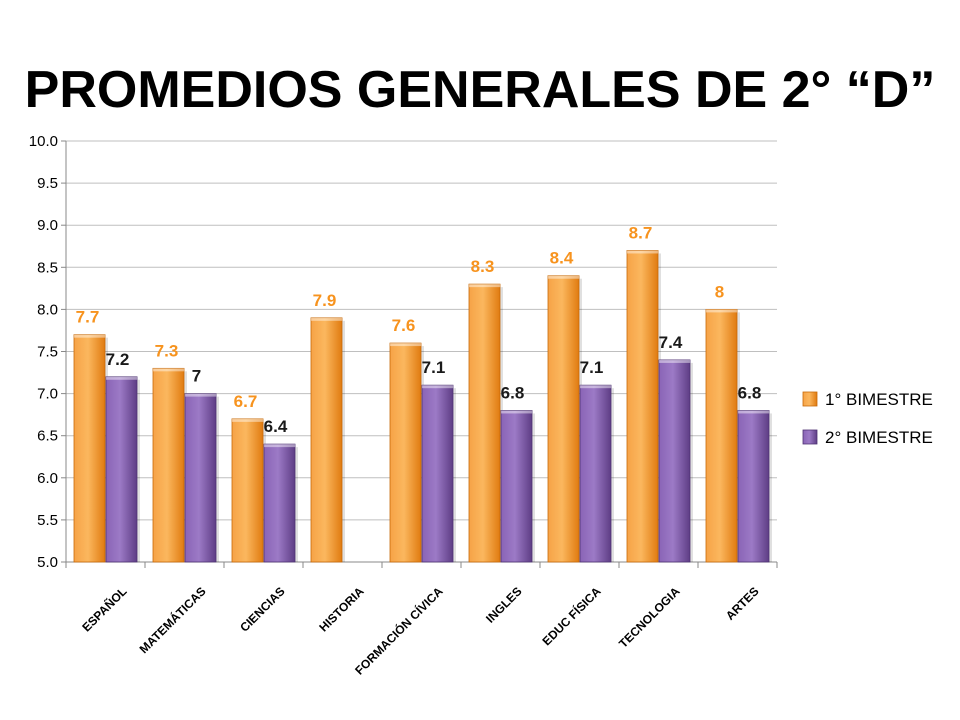 The width and height of the screenshot is (960, 720). Describe the element at coordinates (276, 426) in the screenshot. I see `data-label: 6.4` at that location.